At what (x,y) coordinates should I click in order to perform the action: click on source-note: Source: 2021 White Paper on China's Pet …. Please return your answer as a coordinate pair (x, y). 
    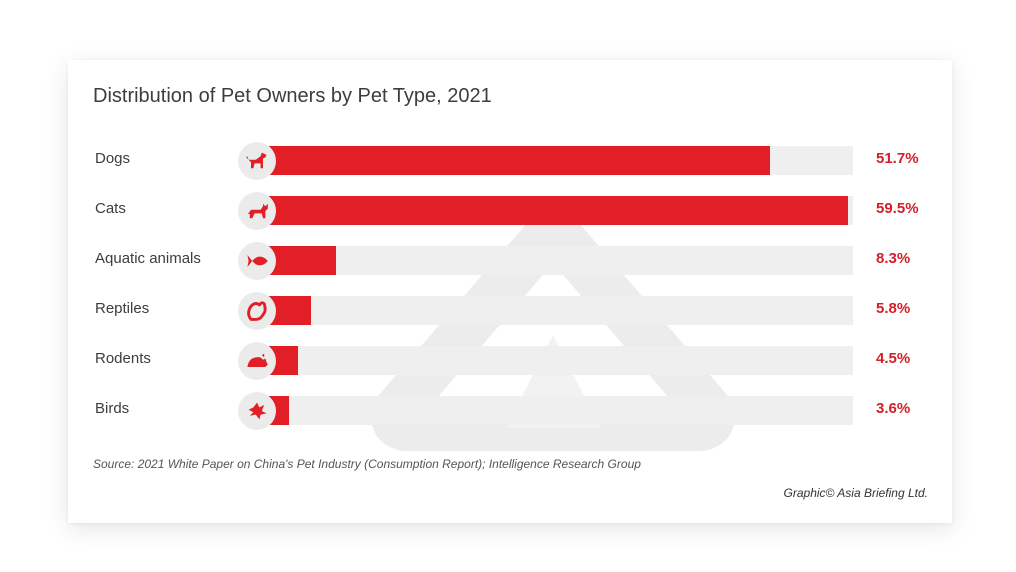
    Looking at the image, I should click on (367, 464).